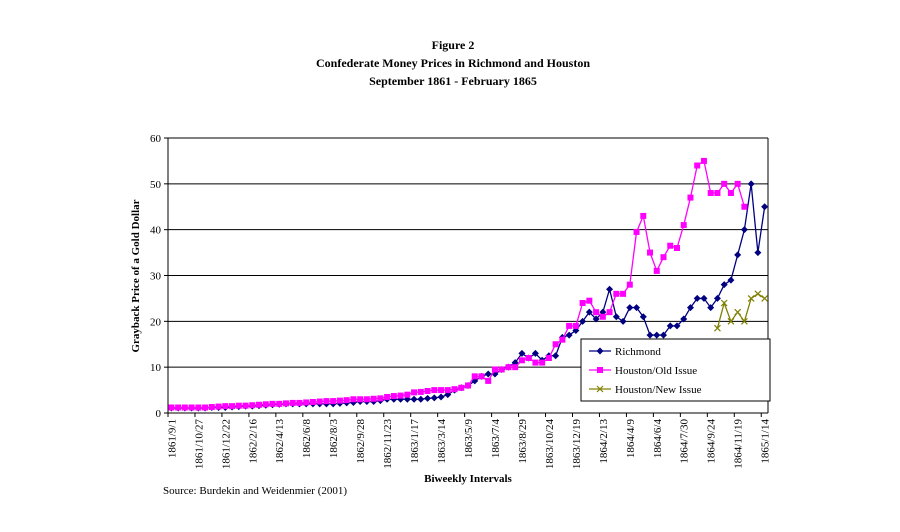 This screenshot has width=900, height=532. I want to click on x-tick-label: 1863/12/19, so click(577, 444).